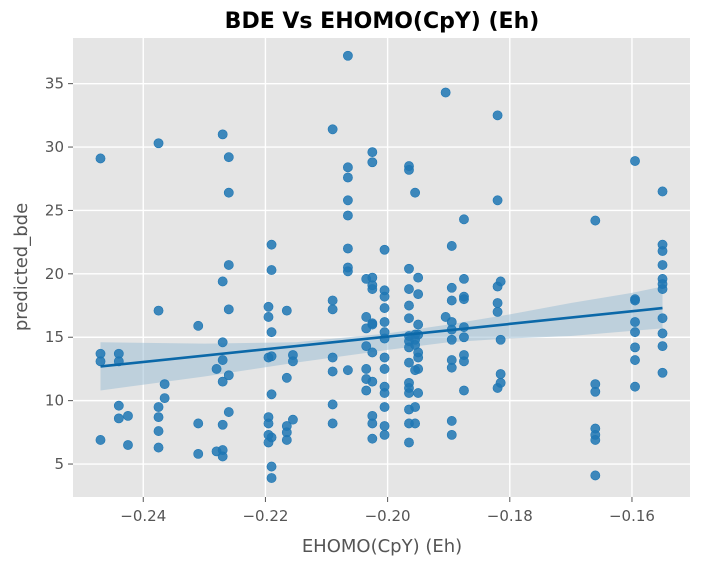 The height and width of the screenshot is (565, 702). Describe the element at coordinates (54, 337) in the screenshot. I see `y-tick-label: 15` at that location.